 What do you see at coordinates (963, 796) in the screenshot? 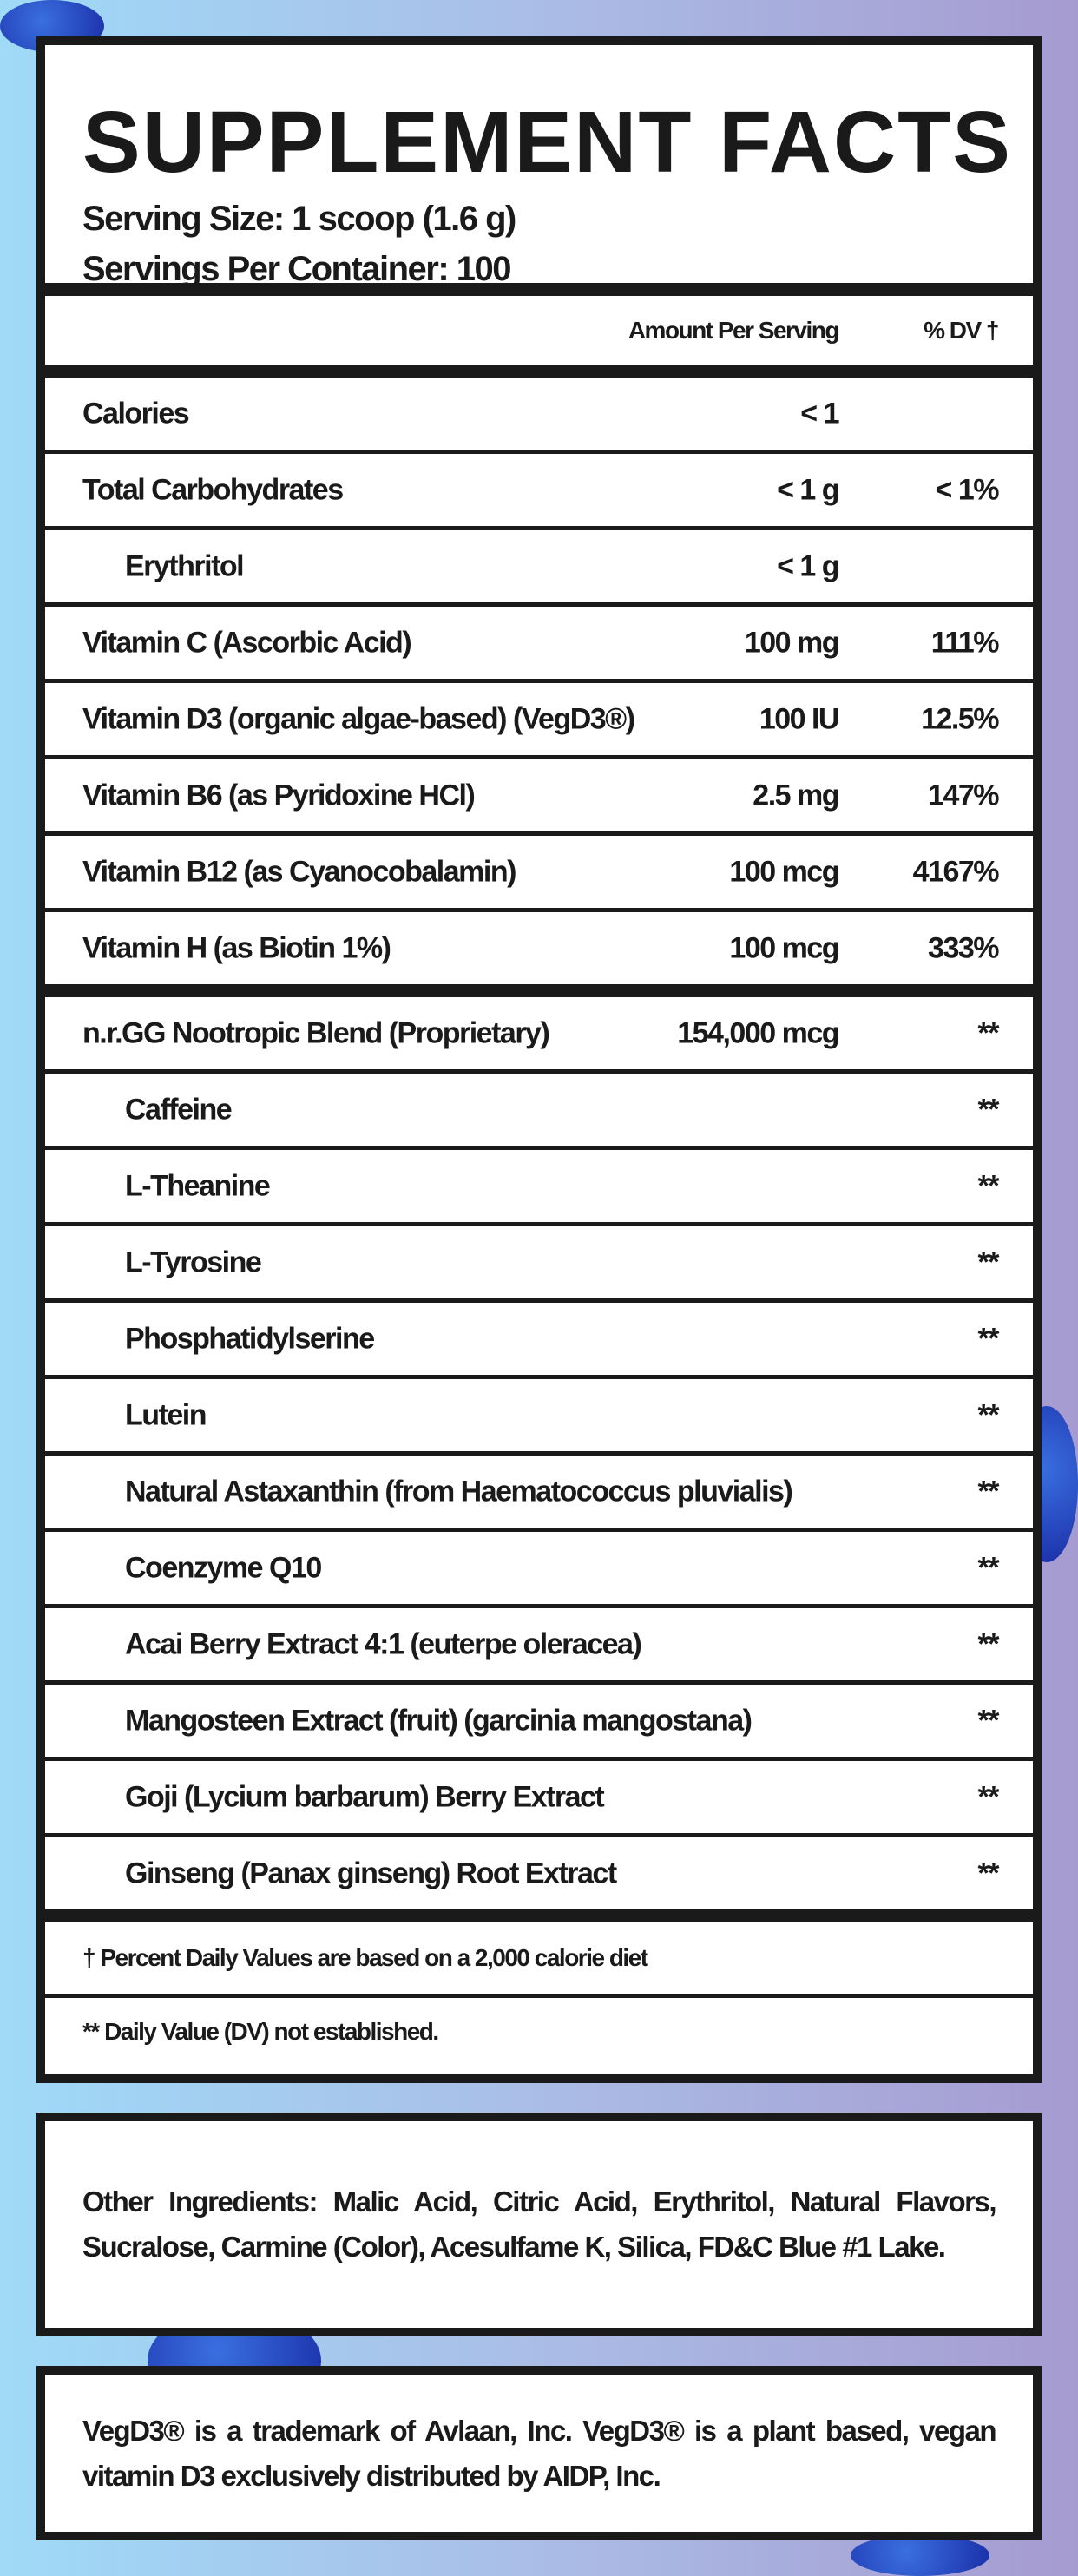
I see `nutrient-dv: 147%` at bounding box center [963, 796].